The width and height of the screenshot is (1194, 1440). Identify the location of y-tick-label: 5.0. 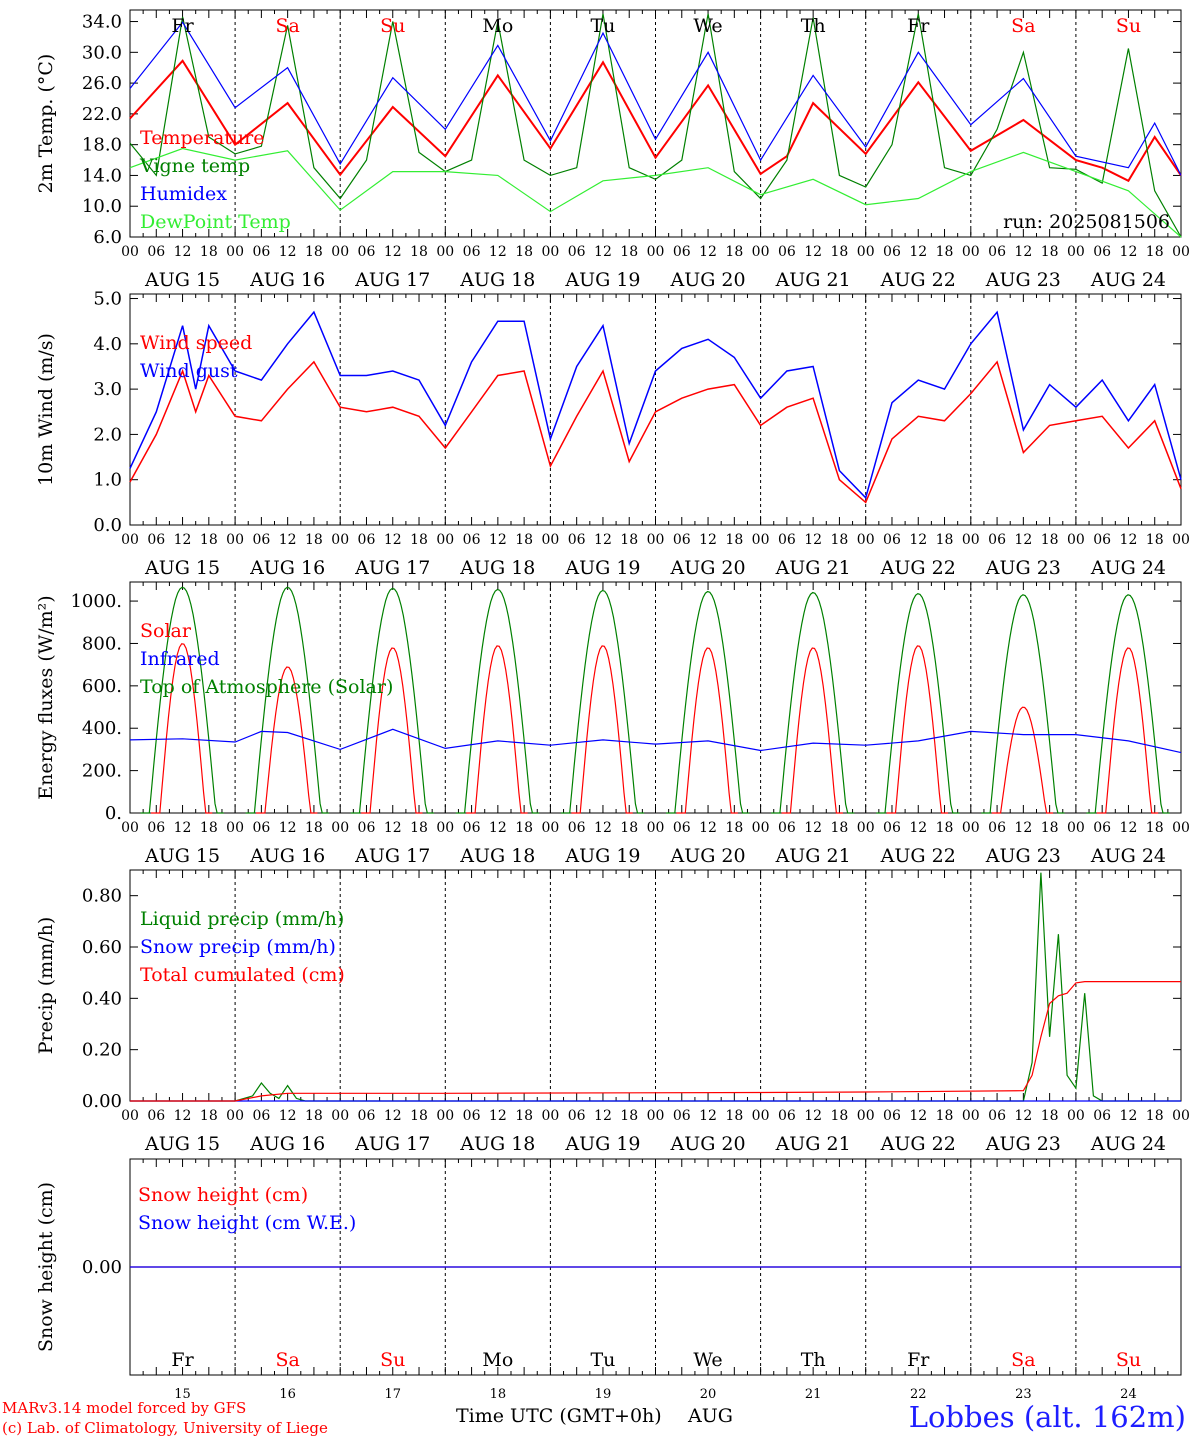
(107, 299).